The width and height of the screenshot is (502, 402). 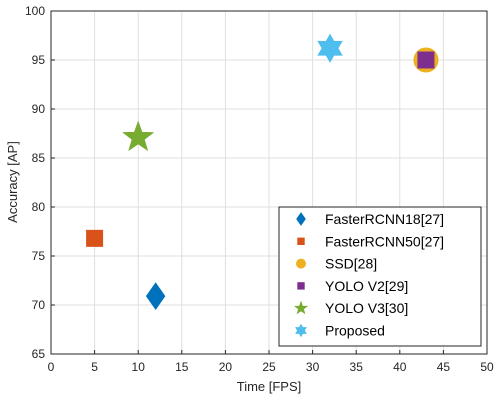 I want to click on x-axis-label: Time [FPS], so click(x=269, y=386).